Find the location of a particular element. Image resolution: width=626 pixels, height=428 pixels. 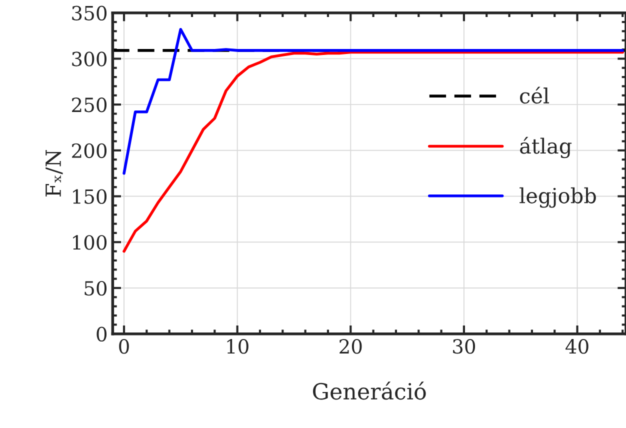

legend-label: cél is located at coordinates (535, 95).